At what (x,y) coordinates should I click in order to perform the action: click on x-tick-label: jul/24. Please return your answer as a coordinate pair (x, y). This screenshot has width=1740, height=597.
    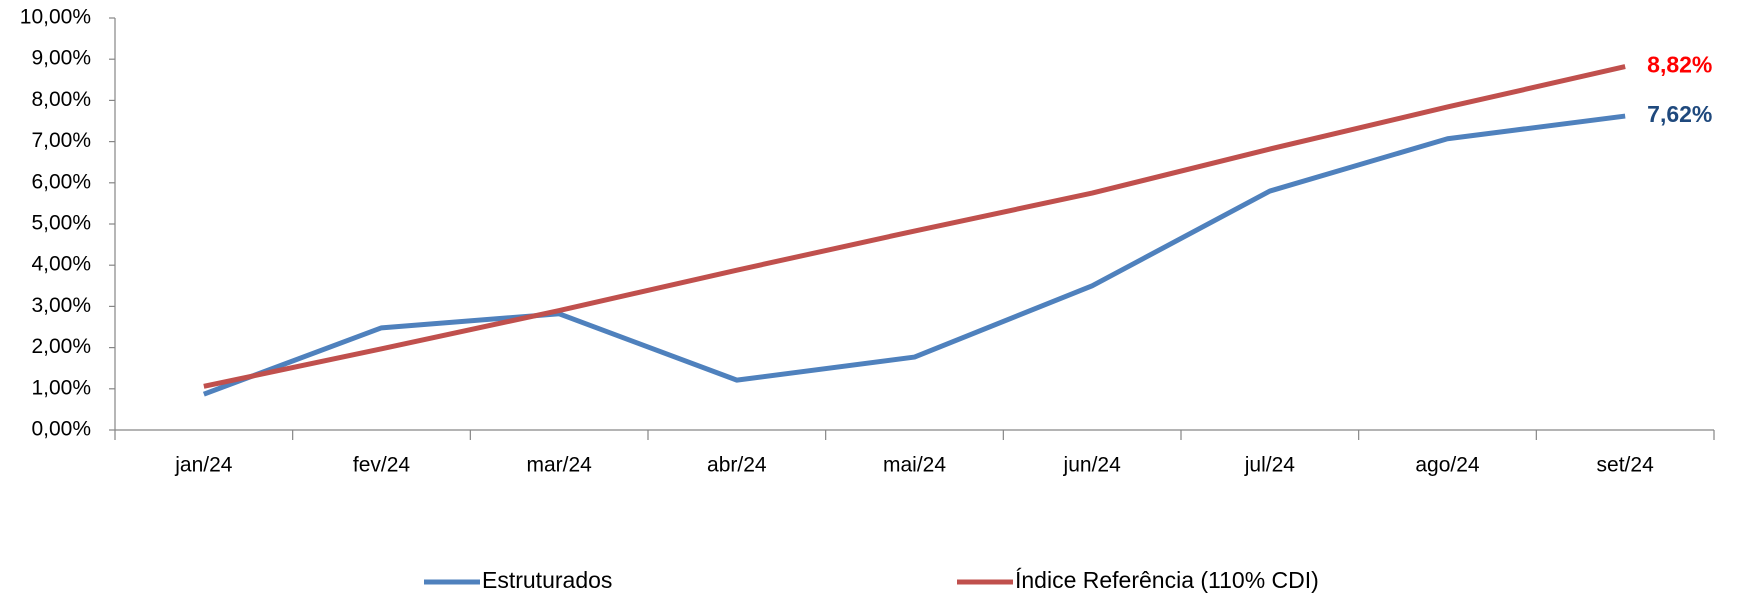
    Looking at the image, I should click on (1270, 465).